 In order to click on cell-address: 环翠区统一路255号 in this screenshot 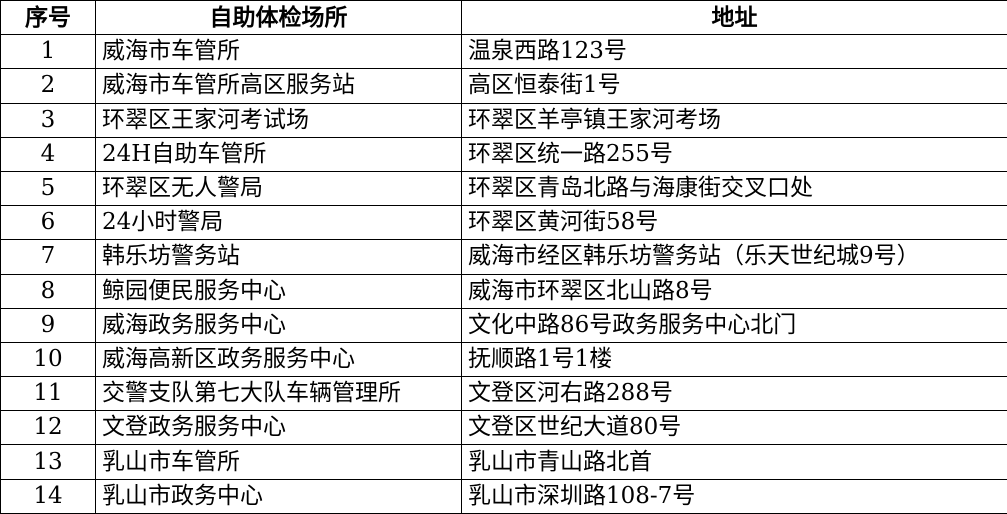, I will do `click(734, 154)`.